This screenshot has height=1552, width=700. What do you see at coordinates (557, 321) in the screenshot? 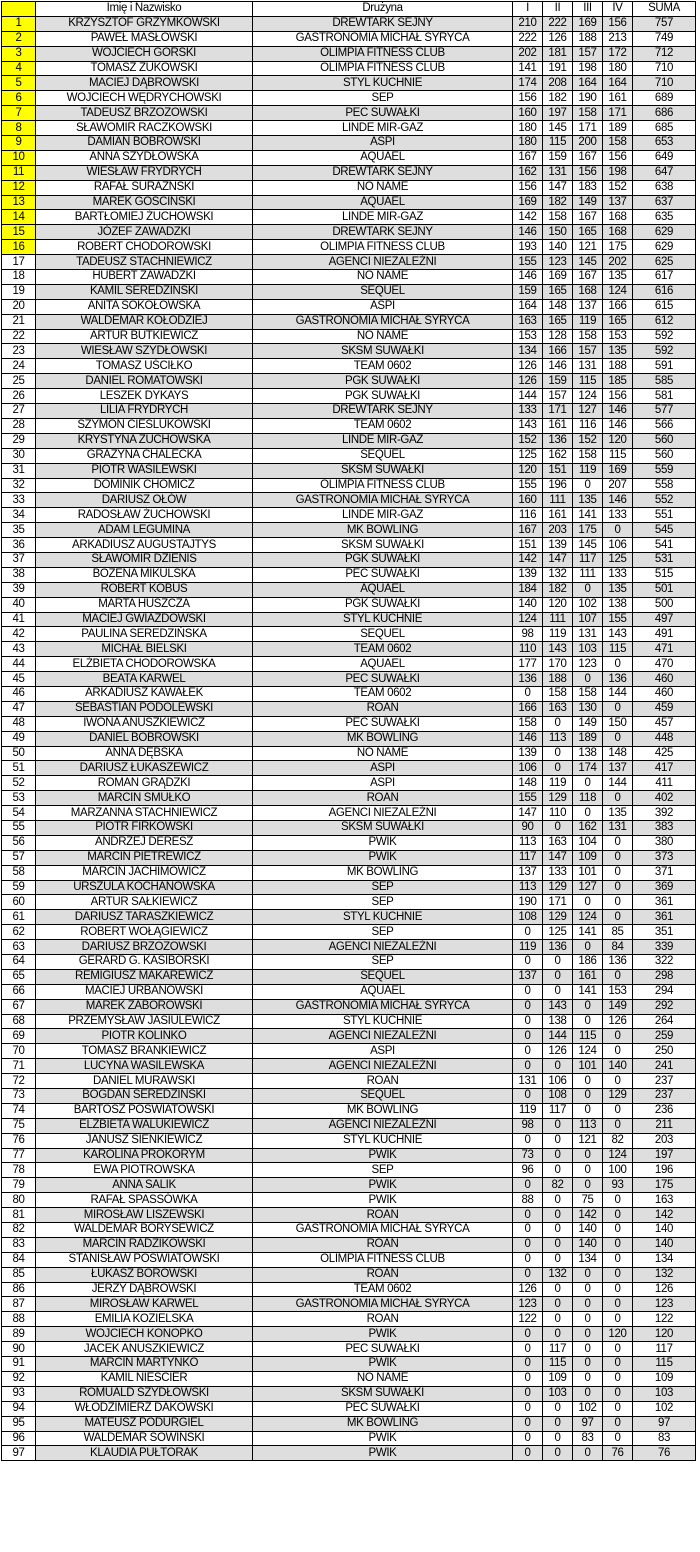
I see `round-2-cell: 165` at bounding box center [557, 321].